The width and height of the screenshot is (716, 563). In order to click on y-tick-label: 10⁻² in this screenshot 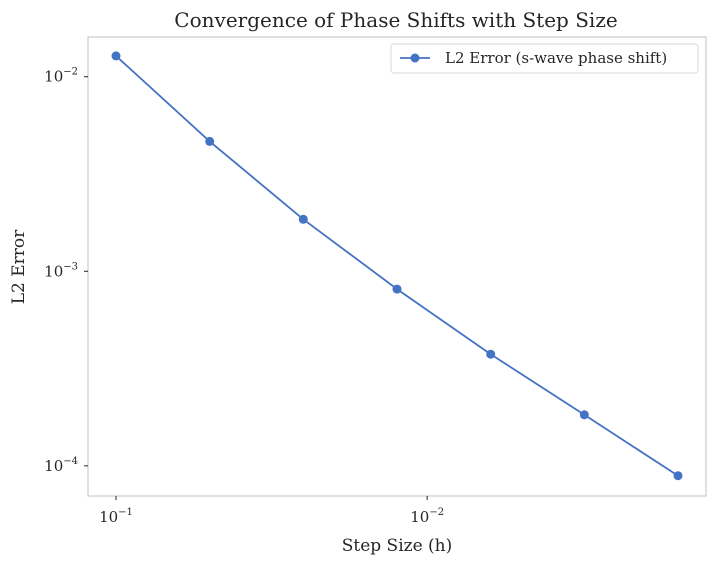, I will do `click(61, 76)`.